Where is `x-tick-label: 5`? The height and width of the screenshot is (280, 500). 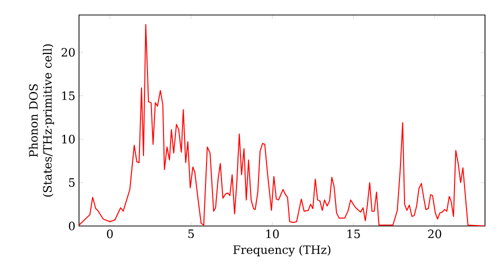
x-tick-label: 5 is located at coordinates (191, 234).